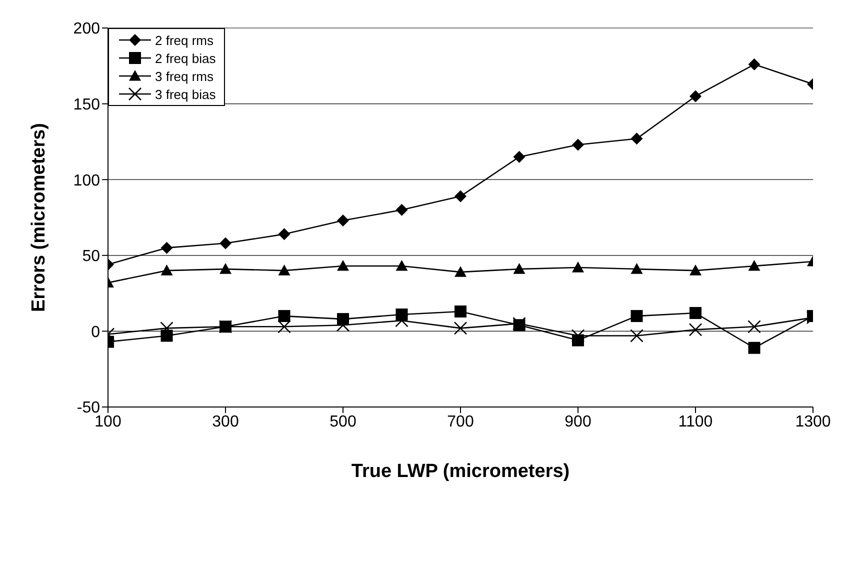 This screenshot has width=851, height=583. Describe the element at coordinates (185, 94) in the screenshot. I see `legend-label: 3 freq bias` at that location.